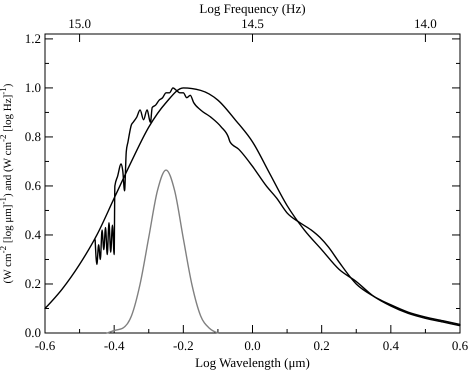 This screenshot has height=384, width=474. I want to click on x2-tick-label: 15.0, so click(79, 23).